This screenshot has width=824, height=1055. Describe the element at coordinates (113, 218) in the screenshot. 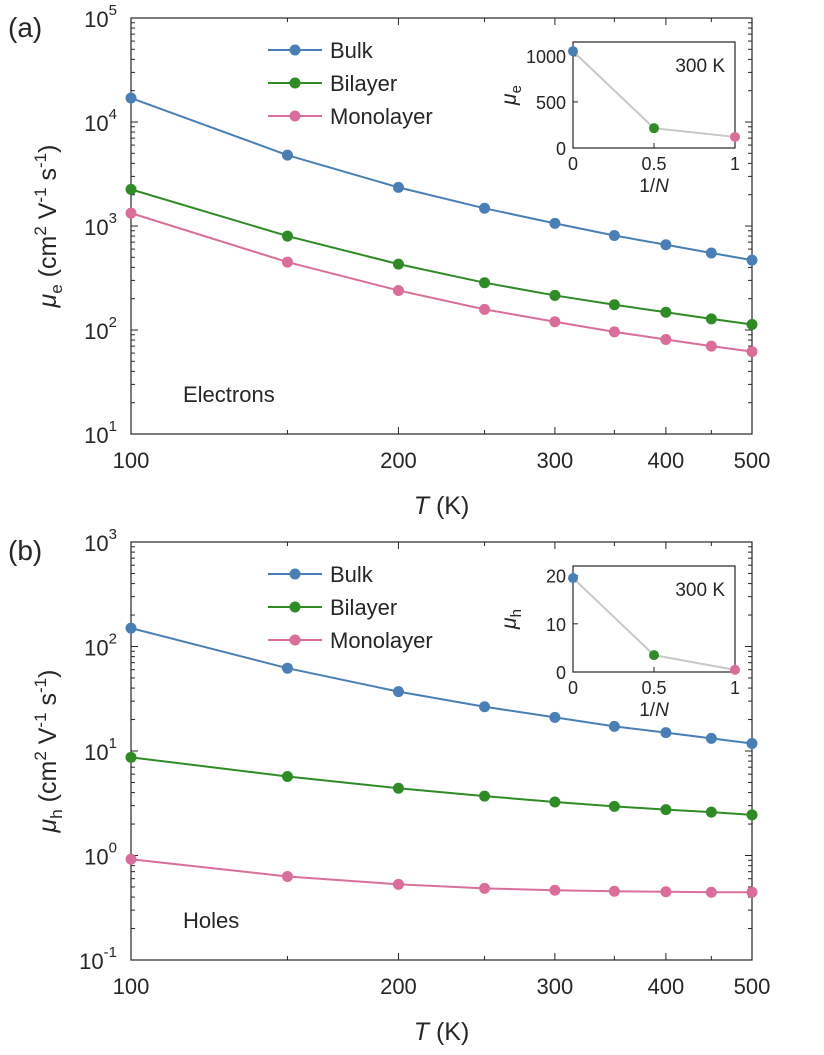

I see `y-tick-exponent: 3` at that location.